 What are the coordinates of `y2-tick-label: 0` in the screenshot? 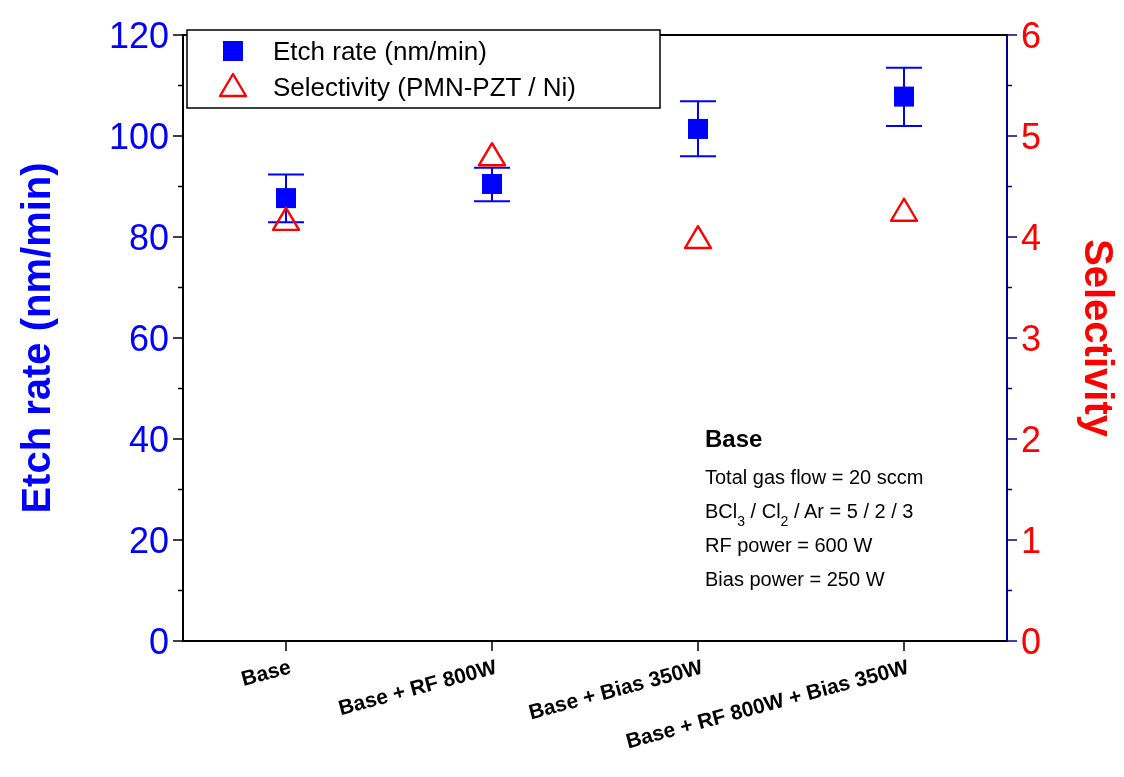 It's located at (1031, 641).